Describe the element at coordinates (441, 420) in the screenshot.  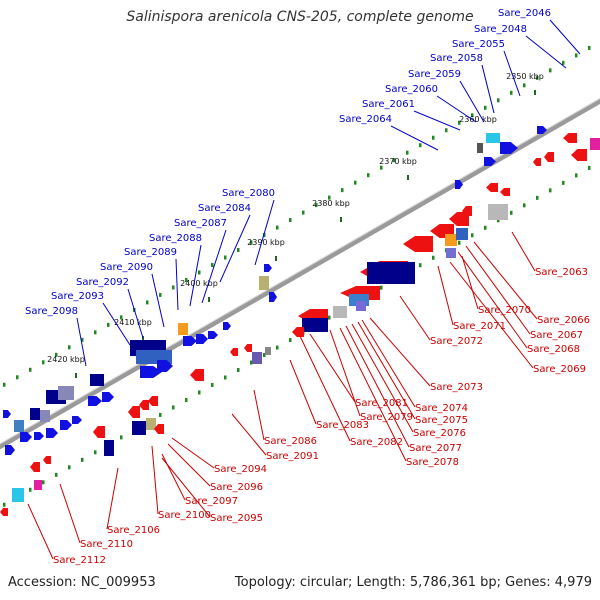
I see `reverse-gene-label: Sare_2075` at that location.